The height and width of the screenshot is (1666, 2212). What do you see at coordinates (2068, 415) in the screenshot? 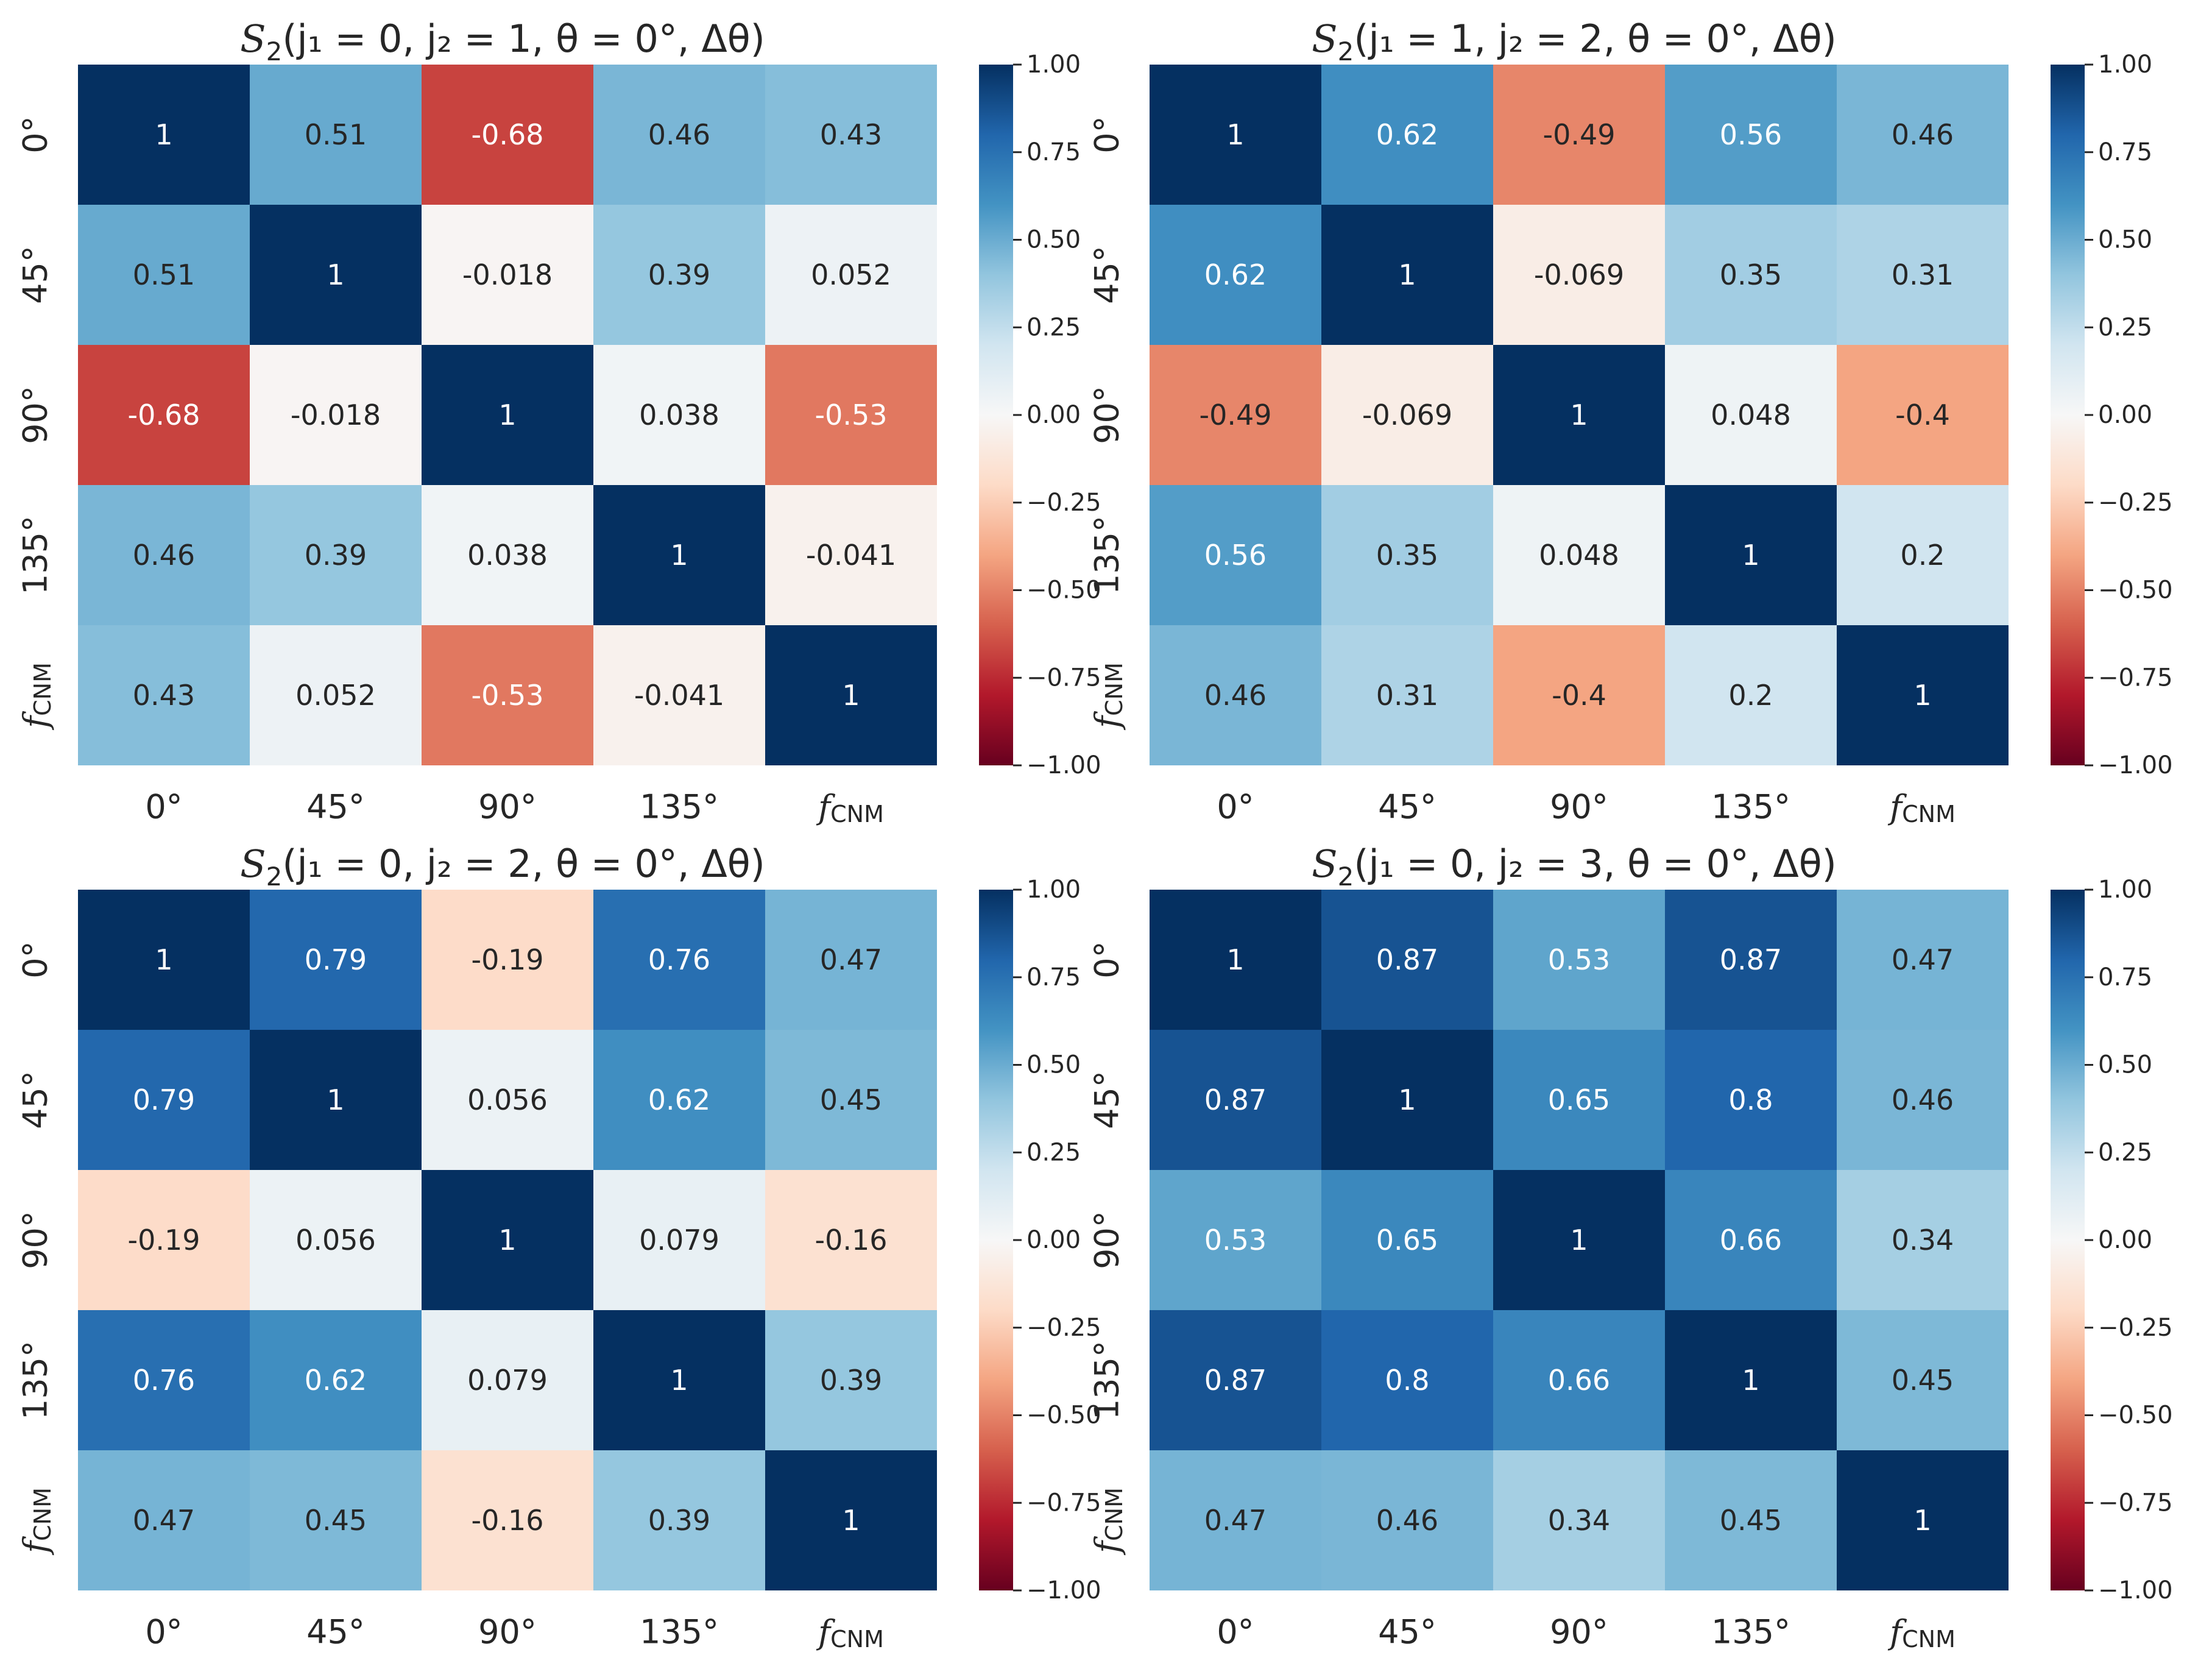
I see `colorbar` at bounding box center [2068, 415].